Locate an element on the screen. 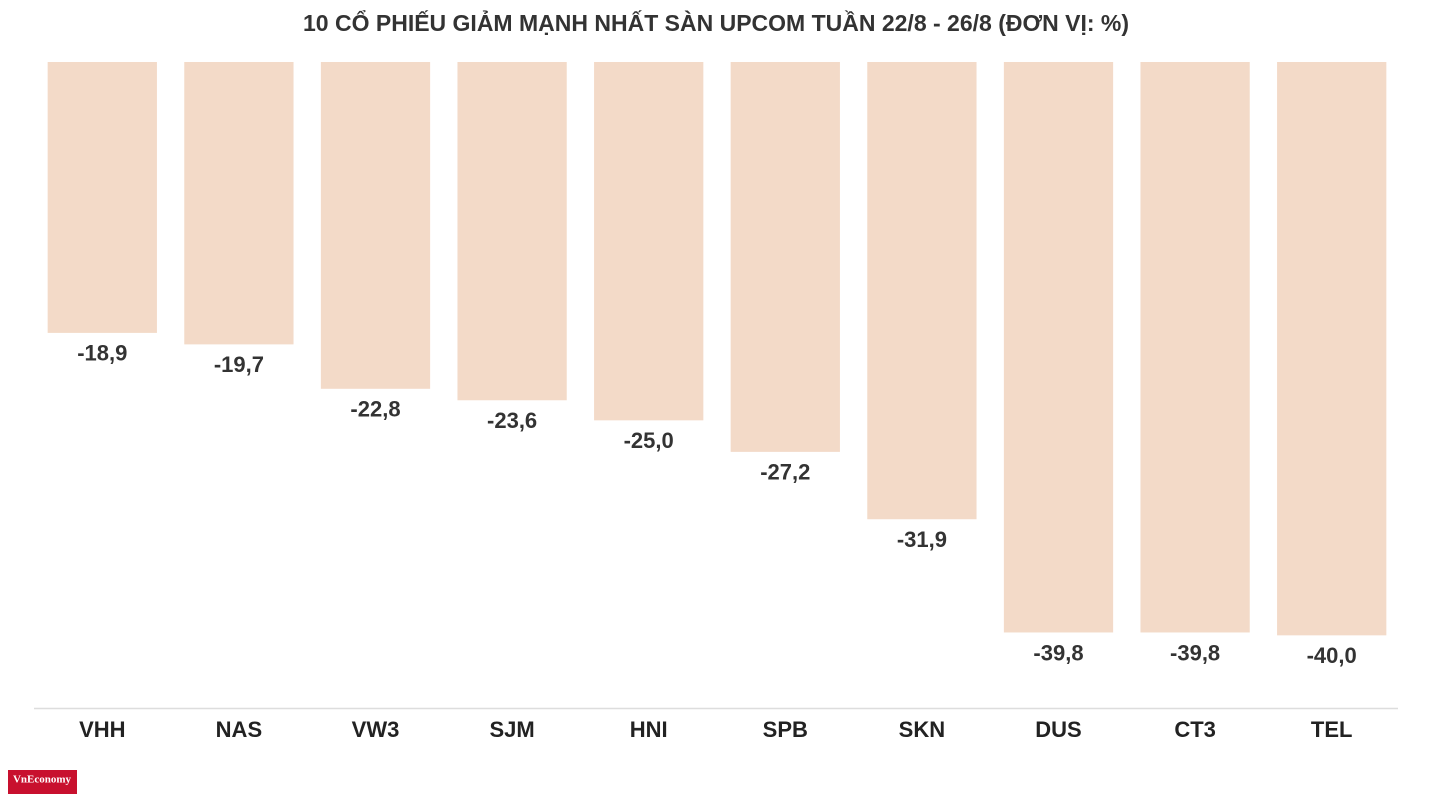 This screenshot has height=808, width=1432. x-tick-label: NAS is located at coordinates (239, 729).